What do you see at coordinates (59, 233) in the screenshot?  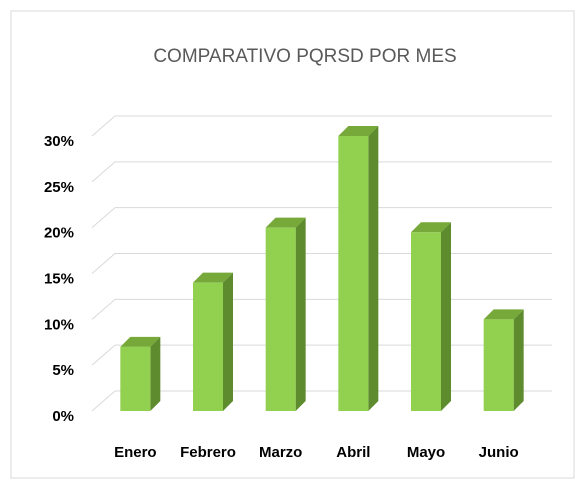 I see `y-tick-label: 20%` at bounding box center [59, 233].